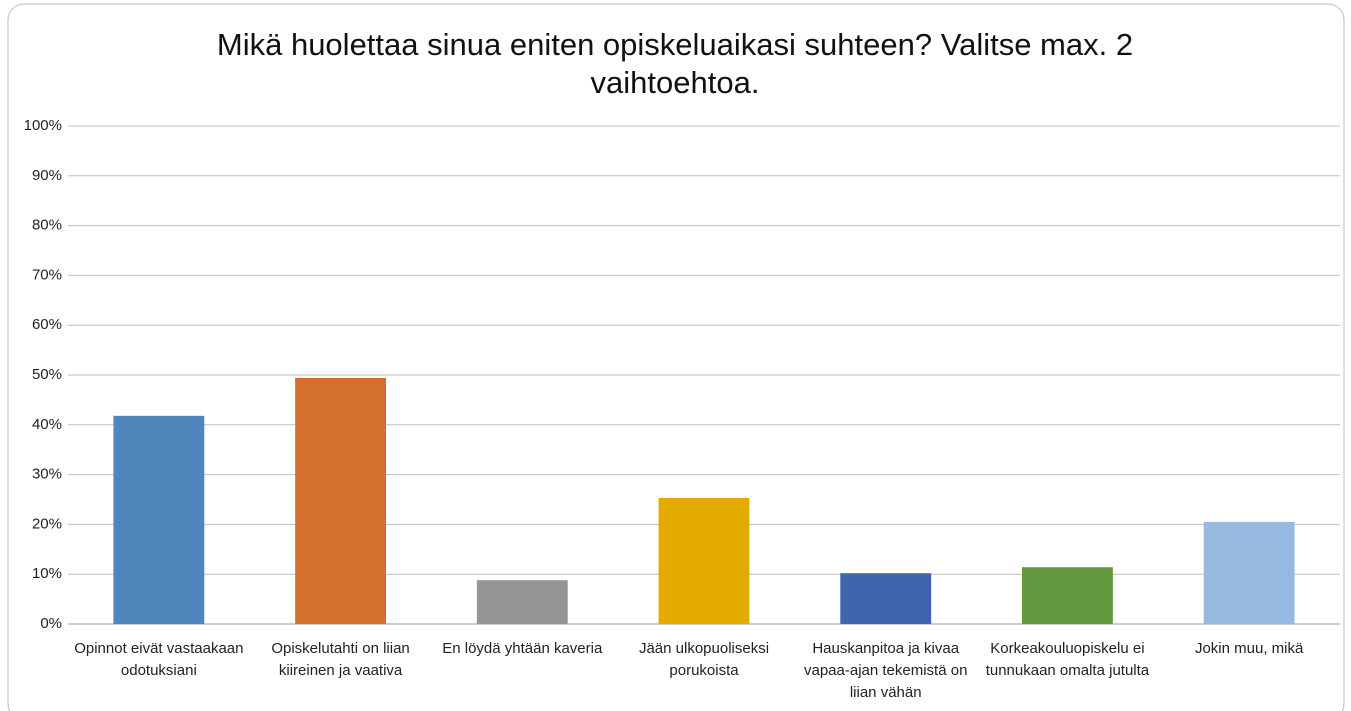 The width and height of the screenshot is (1351, 711). What do you see at coordinates (47, 324) in the screenshot?
I see `y-tick-label: 60%` at bounding box center [47, 324].